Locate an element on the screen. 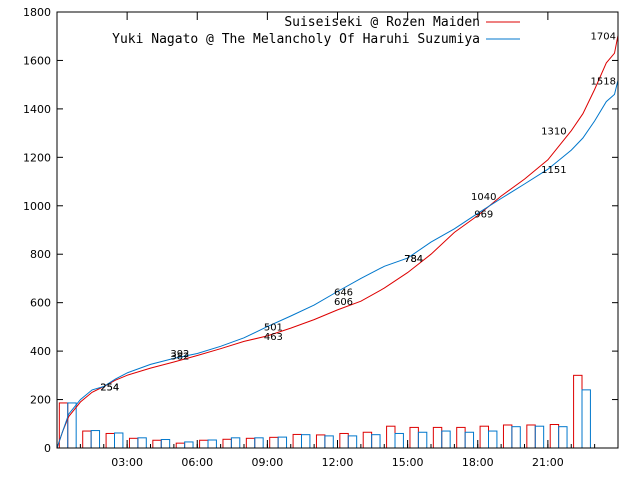 This screenshot has width=640, height=480. hourly-bars is located at coordinates (324, 411).